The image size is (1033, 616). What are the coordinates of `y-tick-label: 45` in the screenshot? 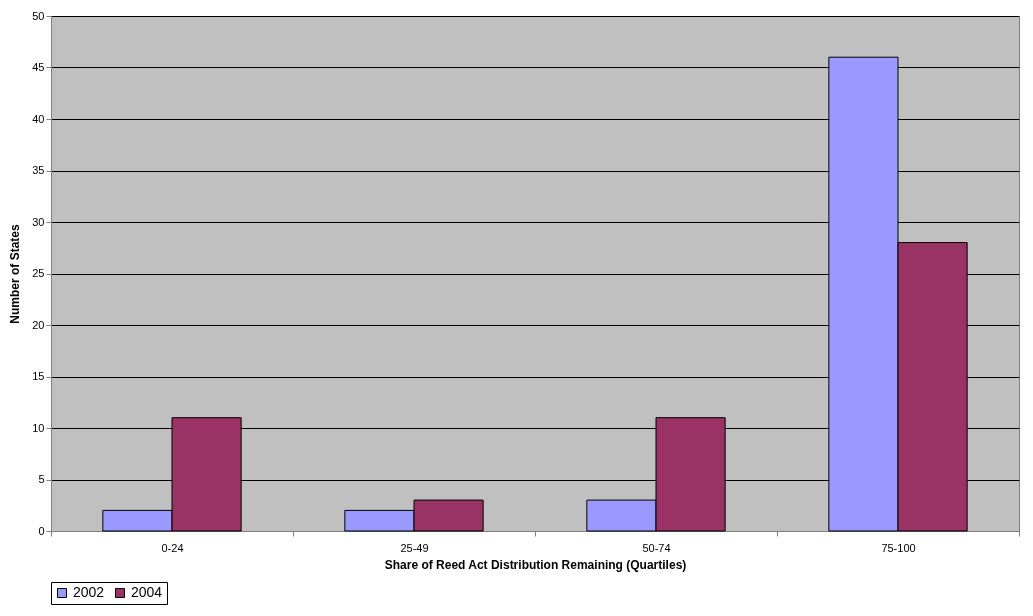 It's located at (38, 67).